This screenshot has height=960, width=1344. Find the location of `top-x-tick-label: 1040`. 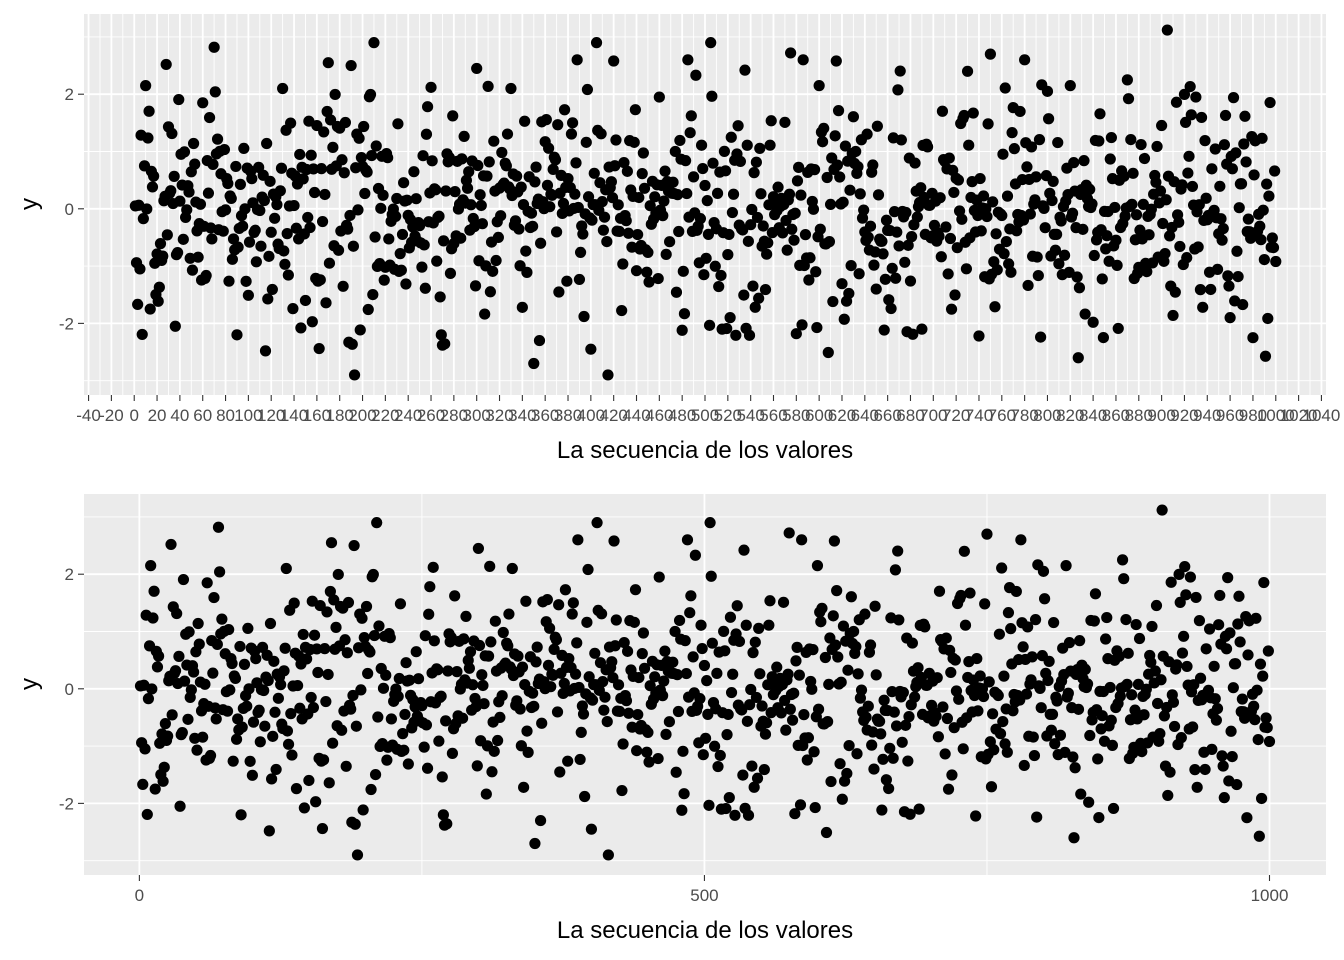

top-x-tick-label: 1040 is located at coordinates (1322, 415).